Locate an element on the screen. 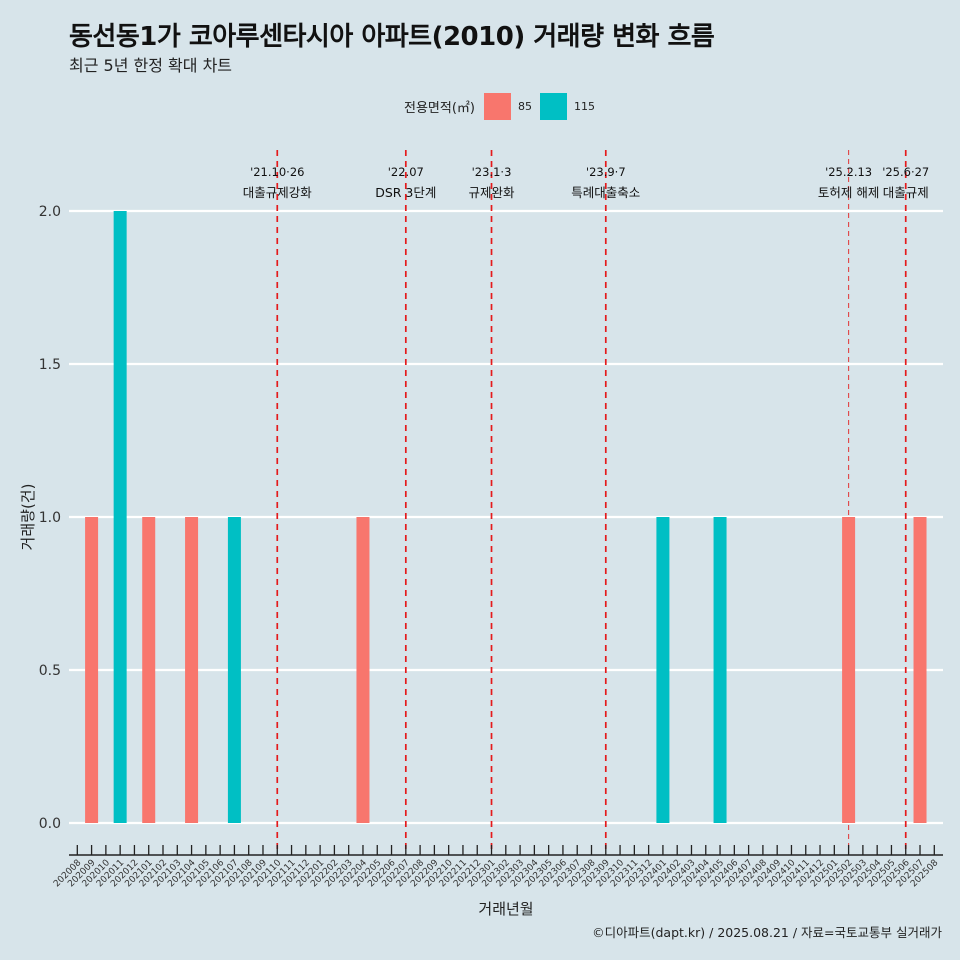 The height and width of the screenshot is (960, 960). event-label: 규제완화 is located at coordinates (492, 192).